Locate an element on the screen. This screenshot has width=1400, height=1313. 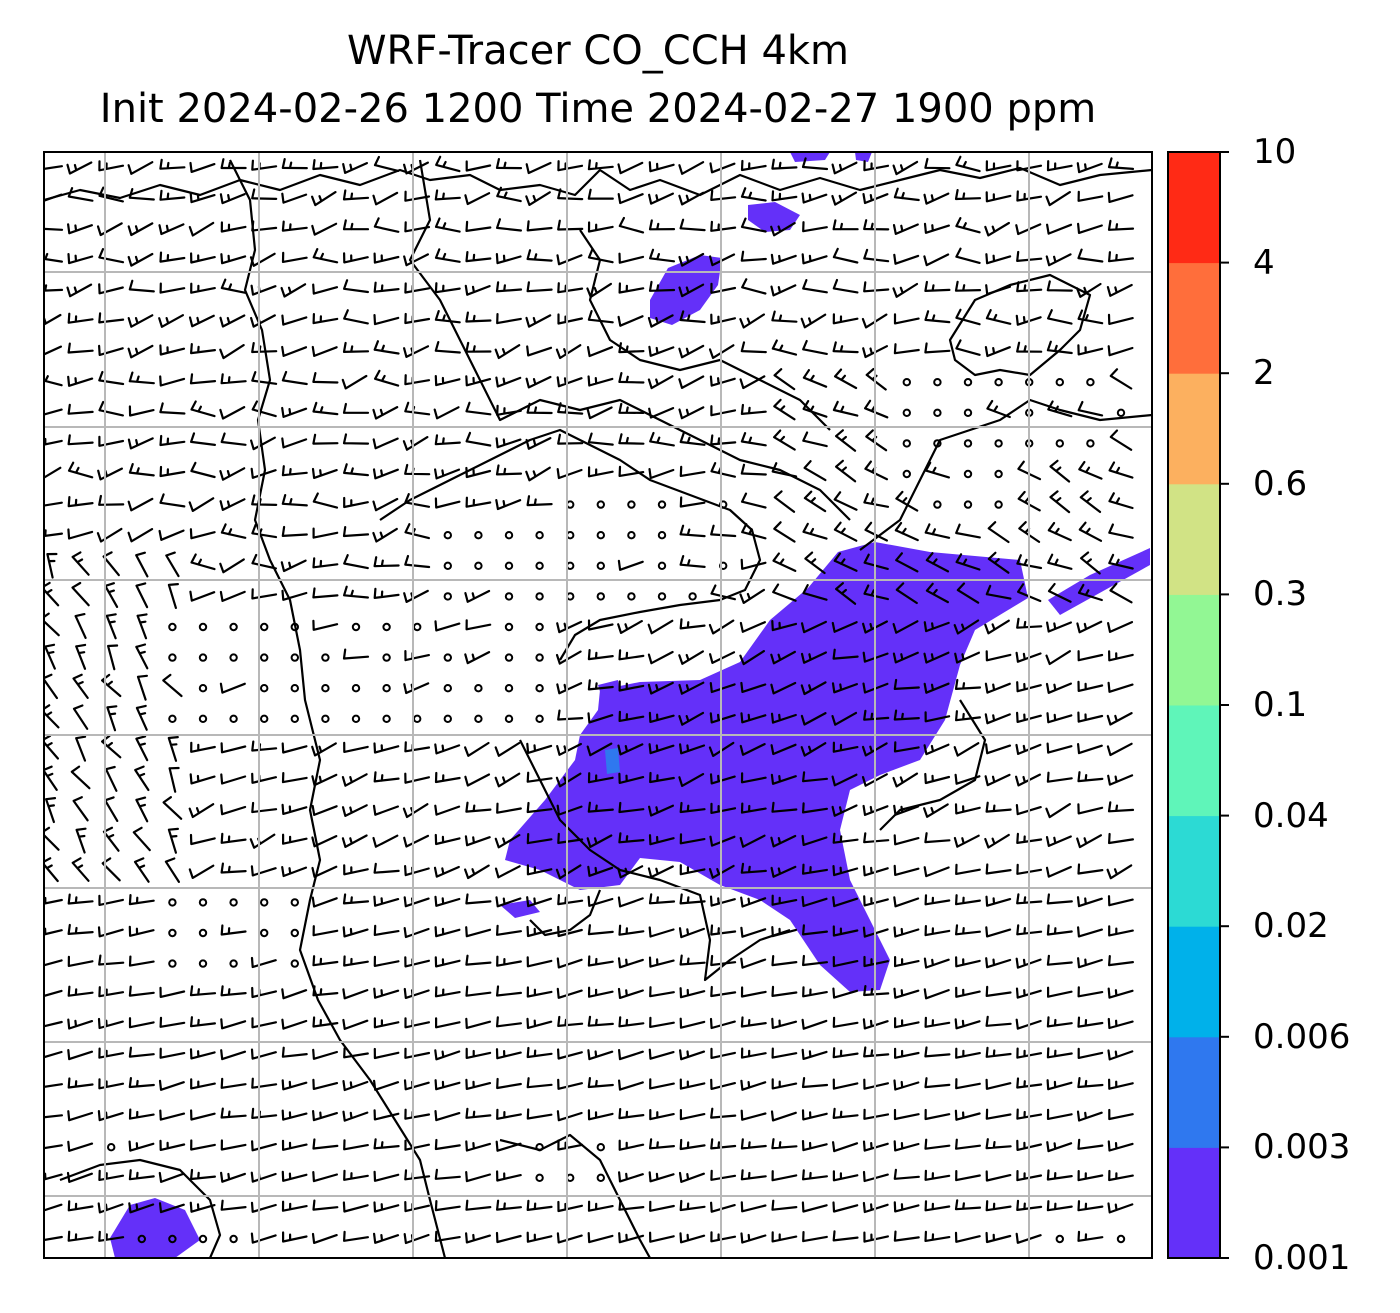
colorbar-tick-label: 0.02 is located at coordinates (1291, 926).